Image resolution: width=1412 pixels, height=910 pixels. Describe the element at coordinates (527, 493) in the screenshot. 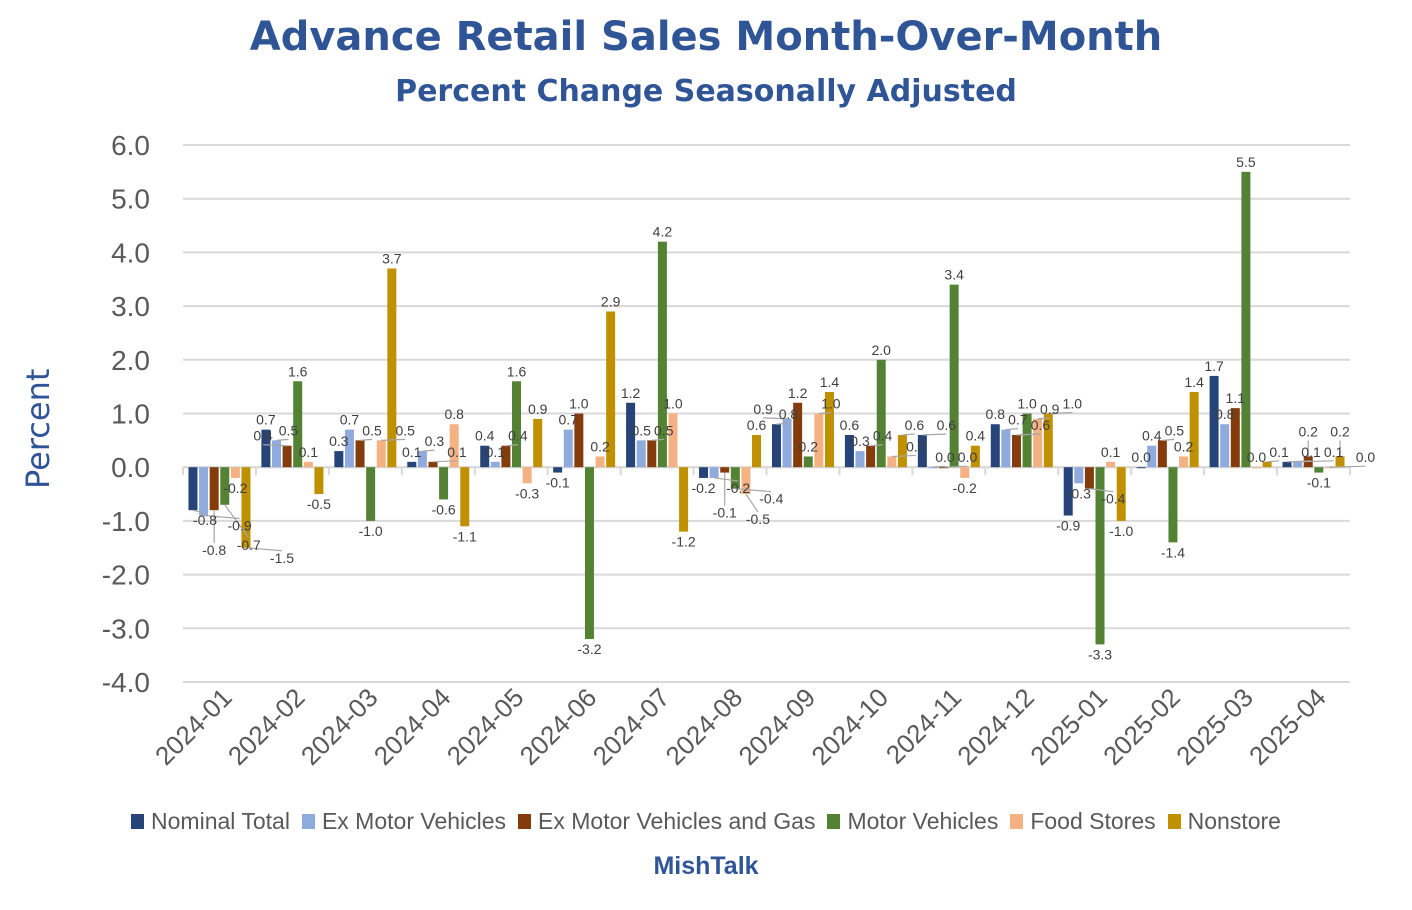

I see `data-label: -0.3` at that location.